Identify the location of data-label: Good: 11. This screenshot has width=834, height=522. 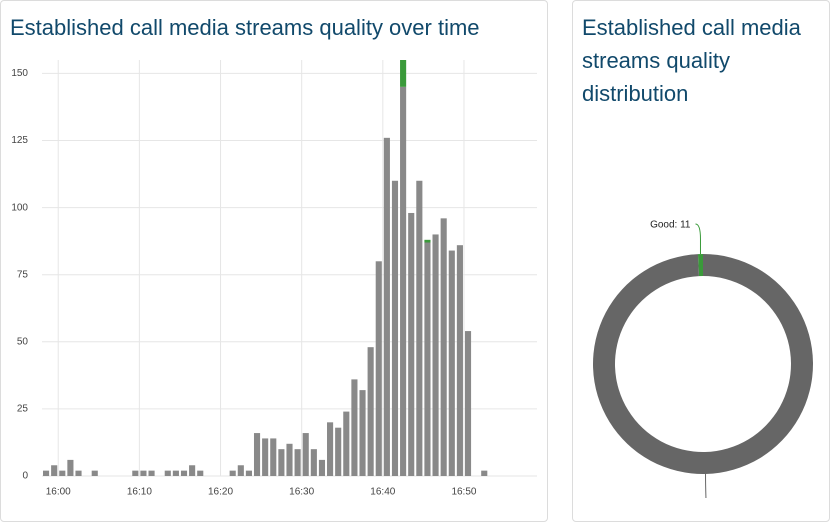
(670, 225).